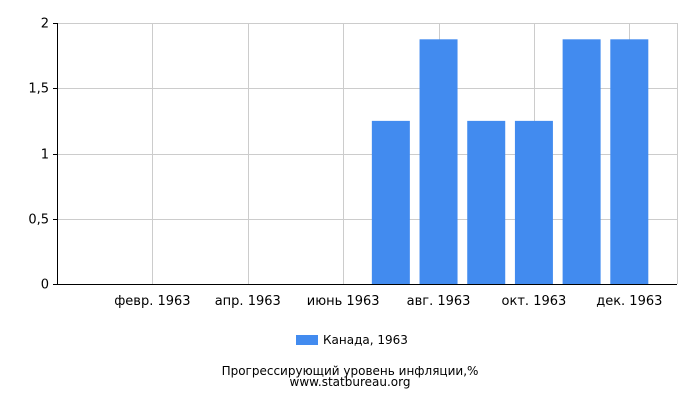  I want to click on y-tick-label: 1, so click(45, 155).